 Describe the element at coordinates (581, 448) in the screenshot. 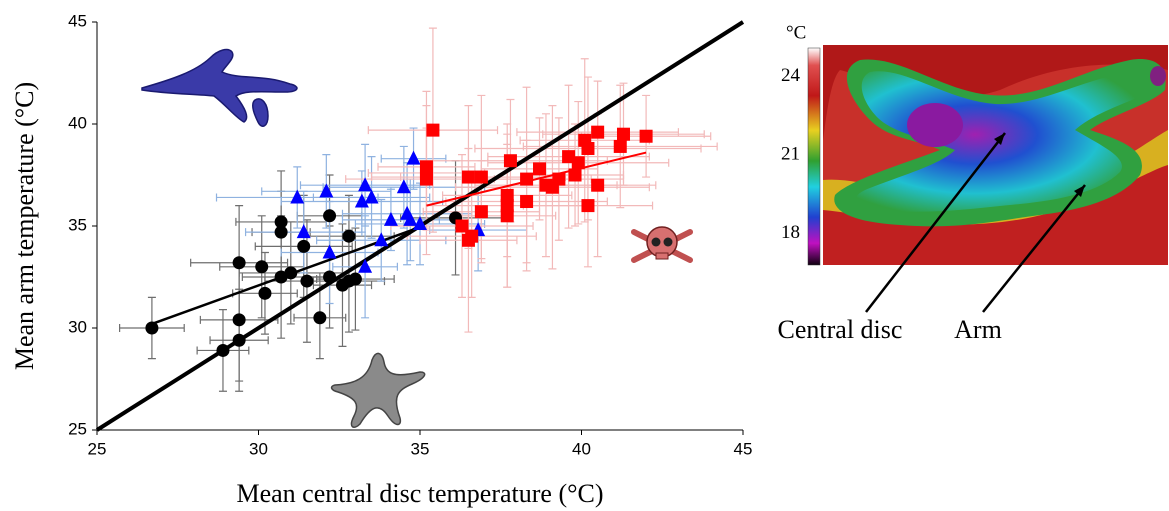

I see `x-tick-label: 40` at that location.